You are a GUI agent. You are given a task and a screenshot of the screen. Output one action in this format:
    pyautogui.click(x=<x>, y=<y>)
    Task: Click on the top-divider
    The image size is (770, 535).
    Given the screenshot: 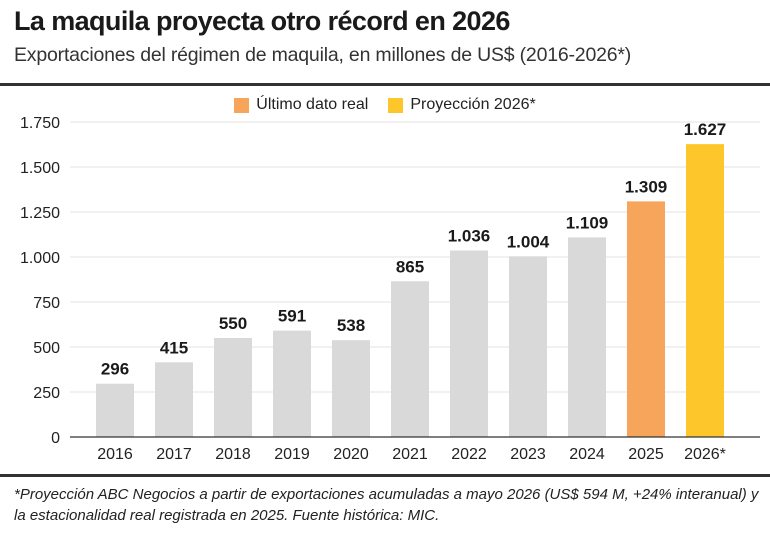 What is the action you would take?
    pyautogui.click(x=385, y=84)
    